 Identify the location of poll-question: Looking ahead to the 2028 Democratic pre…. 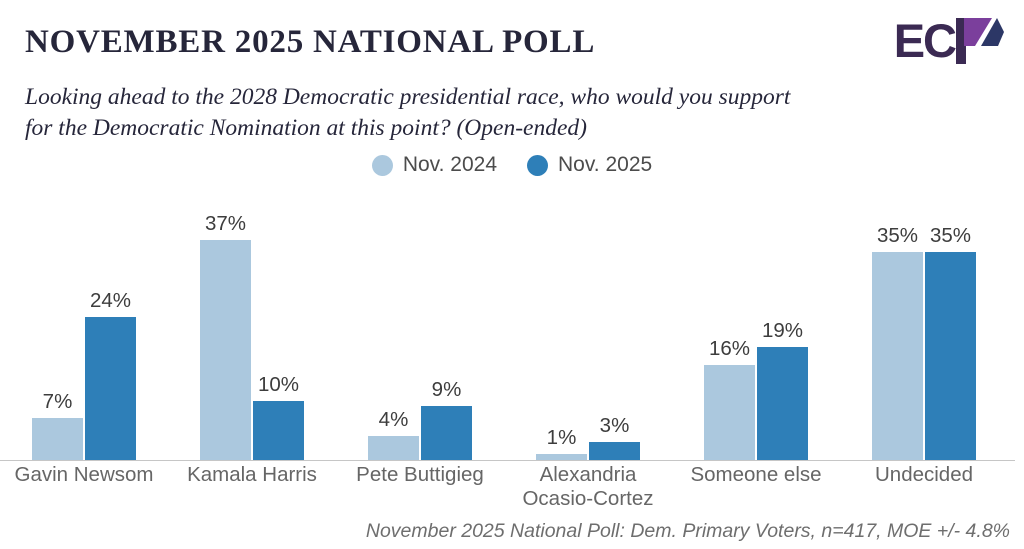
(407, 113).